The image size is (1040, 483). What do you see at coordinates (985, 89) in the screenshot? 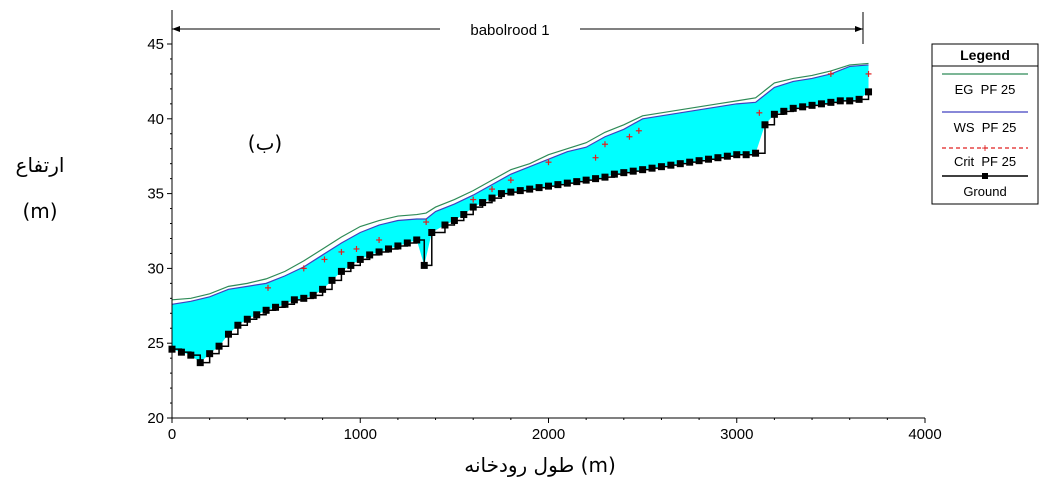
I see `legend-entry-eg: EG PF 25` at bounding box center [985, 89].